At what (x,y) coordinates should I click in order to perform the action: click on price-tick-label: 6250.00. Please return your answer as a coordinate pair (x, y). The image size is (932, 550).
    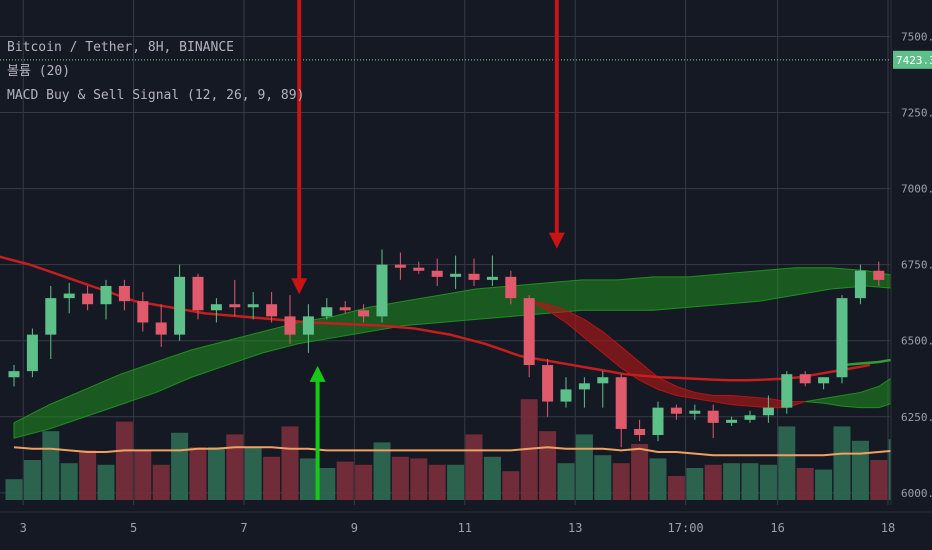
    Looking at the image, I should click on (916, 417).